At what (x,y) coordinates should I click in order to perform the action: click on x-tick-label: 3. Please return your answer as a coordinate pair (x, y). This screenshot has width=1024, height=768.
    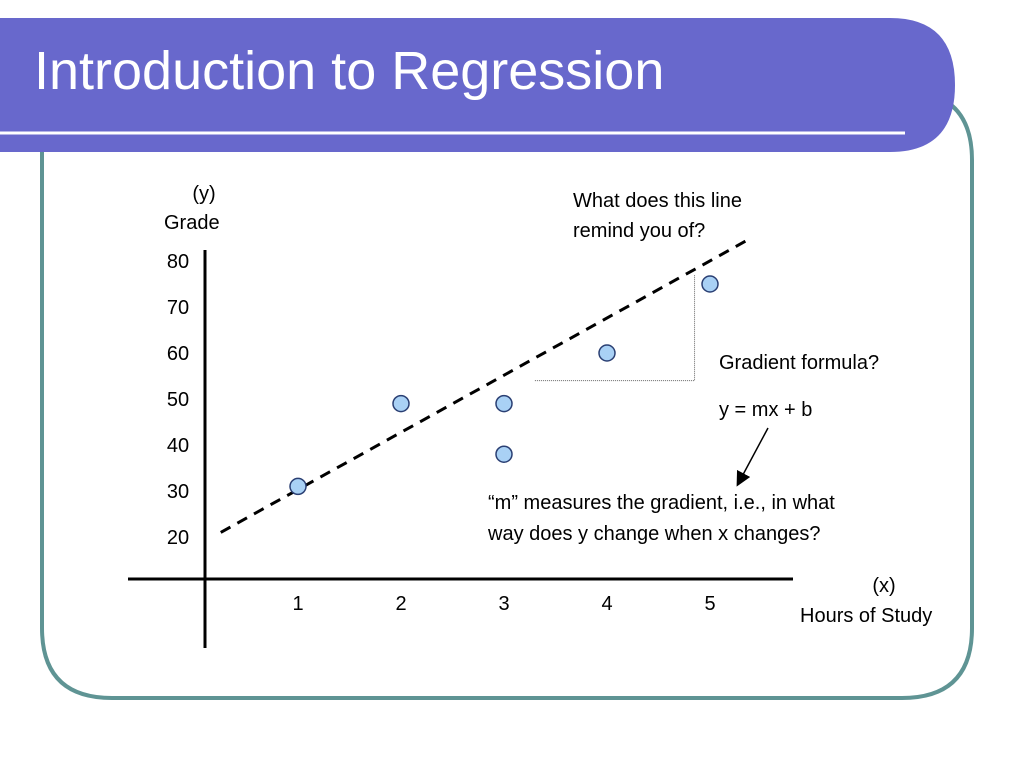
    Looking at the image, I should click on (503, 604).